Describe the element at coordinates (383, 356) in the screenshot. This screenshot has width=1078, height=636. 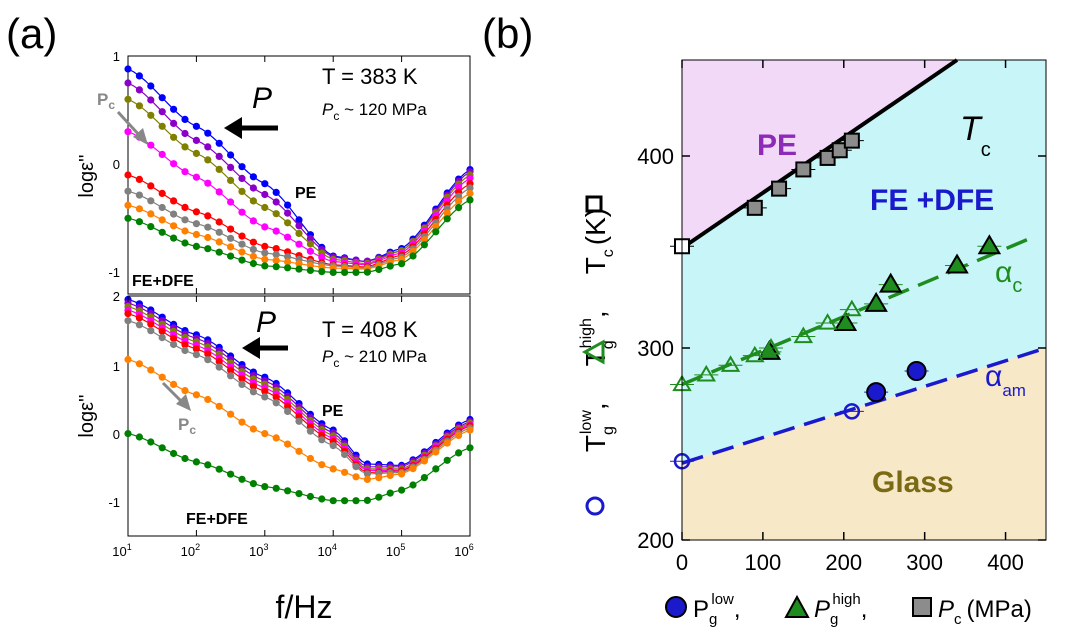
I see `a-bot-pc-value: ~ 210 MPa` at that location.